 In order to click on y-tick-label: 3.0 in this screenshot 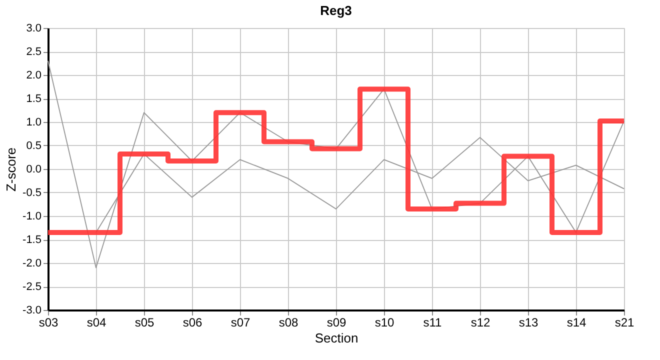, I will do `click(34, 28)`.